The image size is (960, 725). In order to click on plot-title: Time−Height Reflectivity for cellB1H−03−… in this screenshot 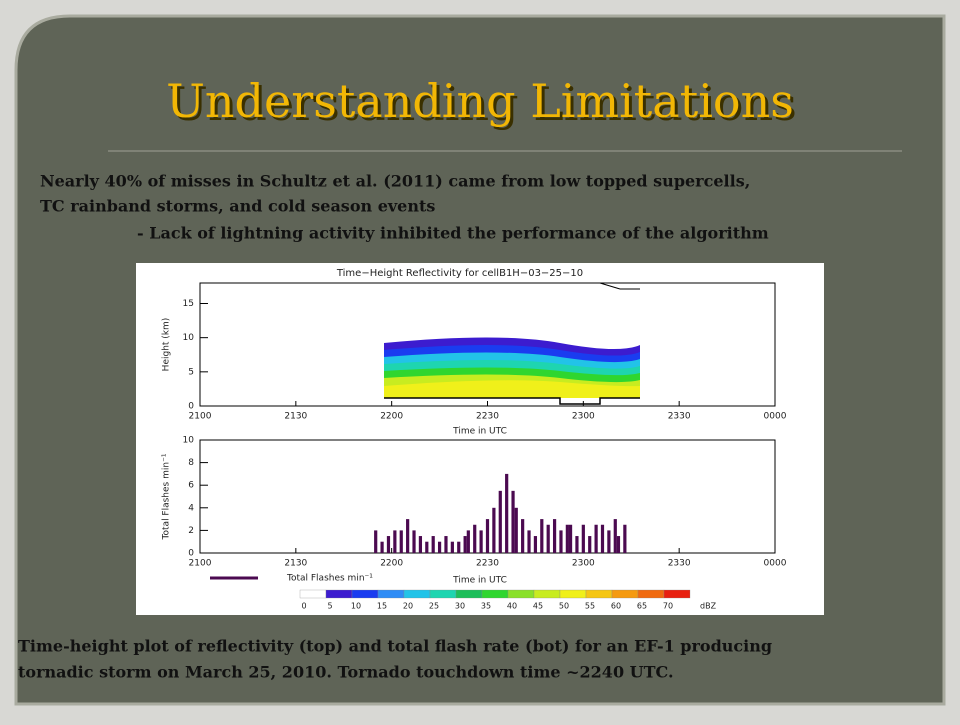, I will do `click(459, 273)`.